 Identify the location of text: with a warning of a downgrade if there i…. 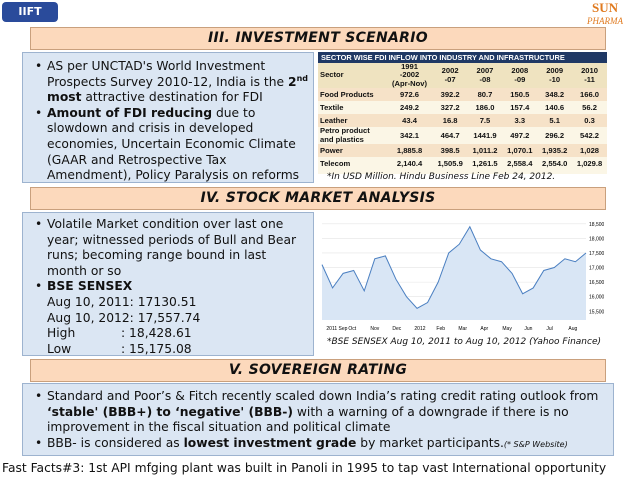
(308, 419).